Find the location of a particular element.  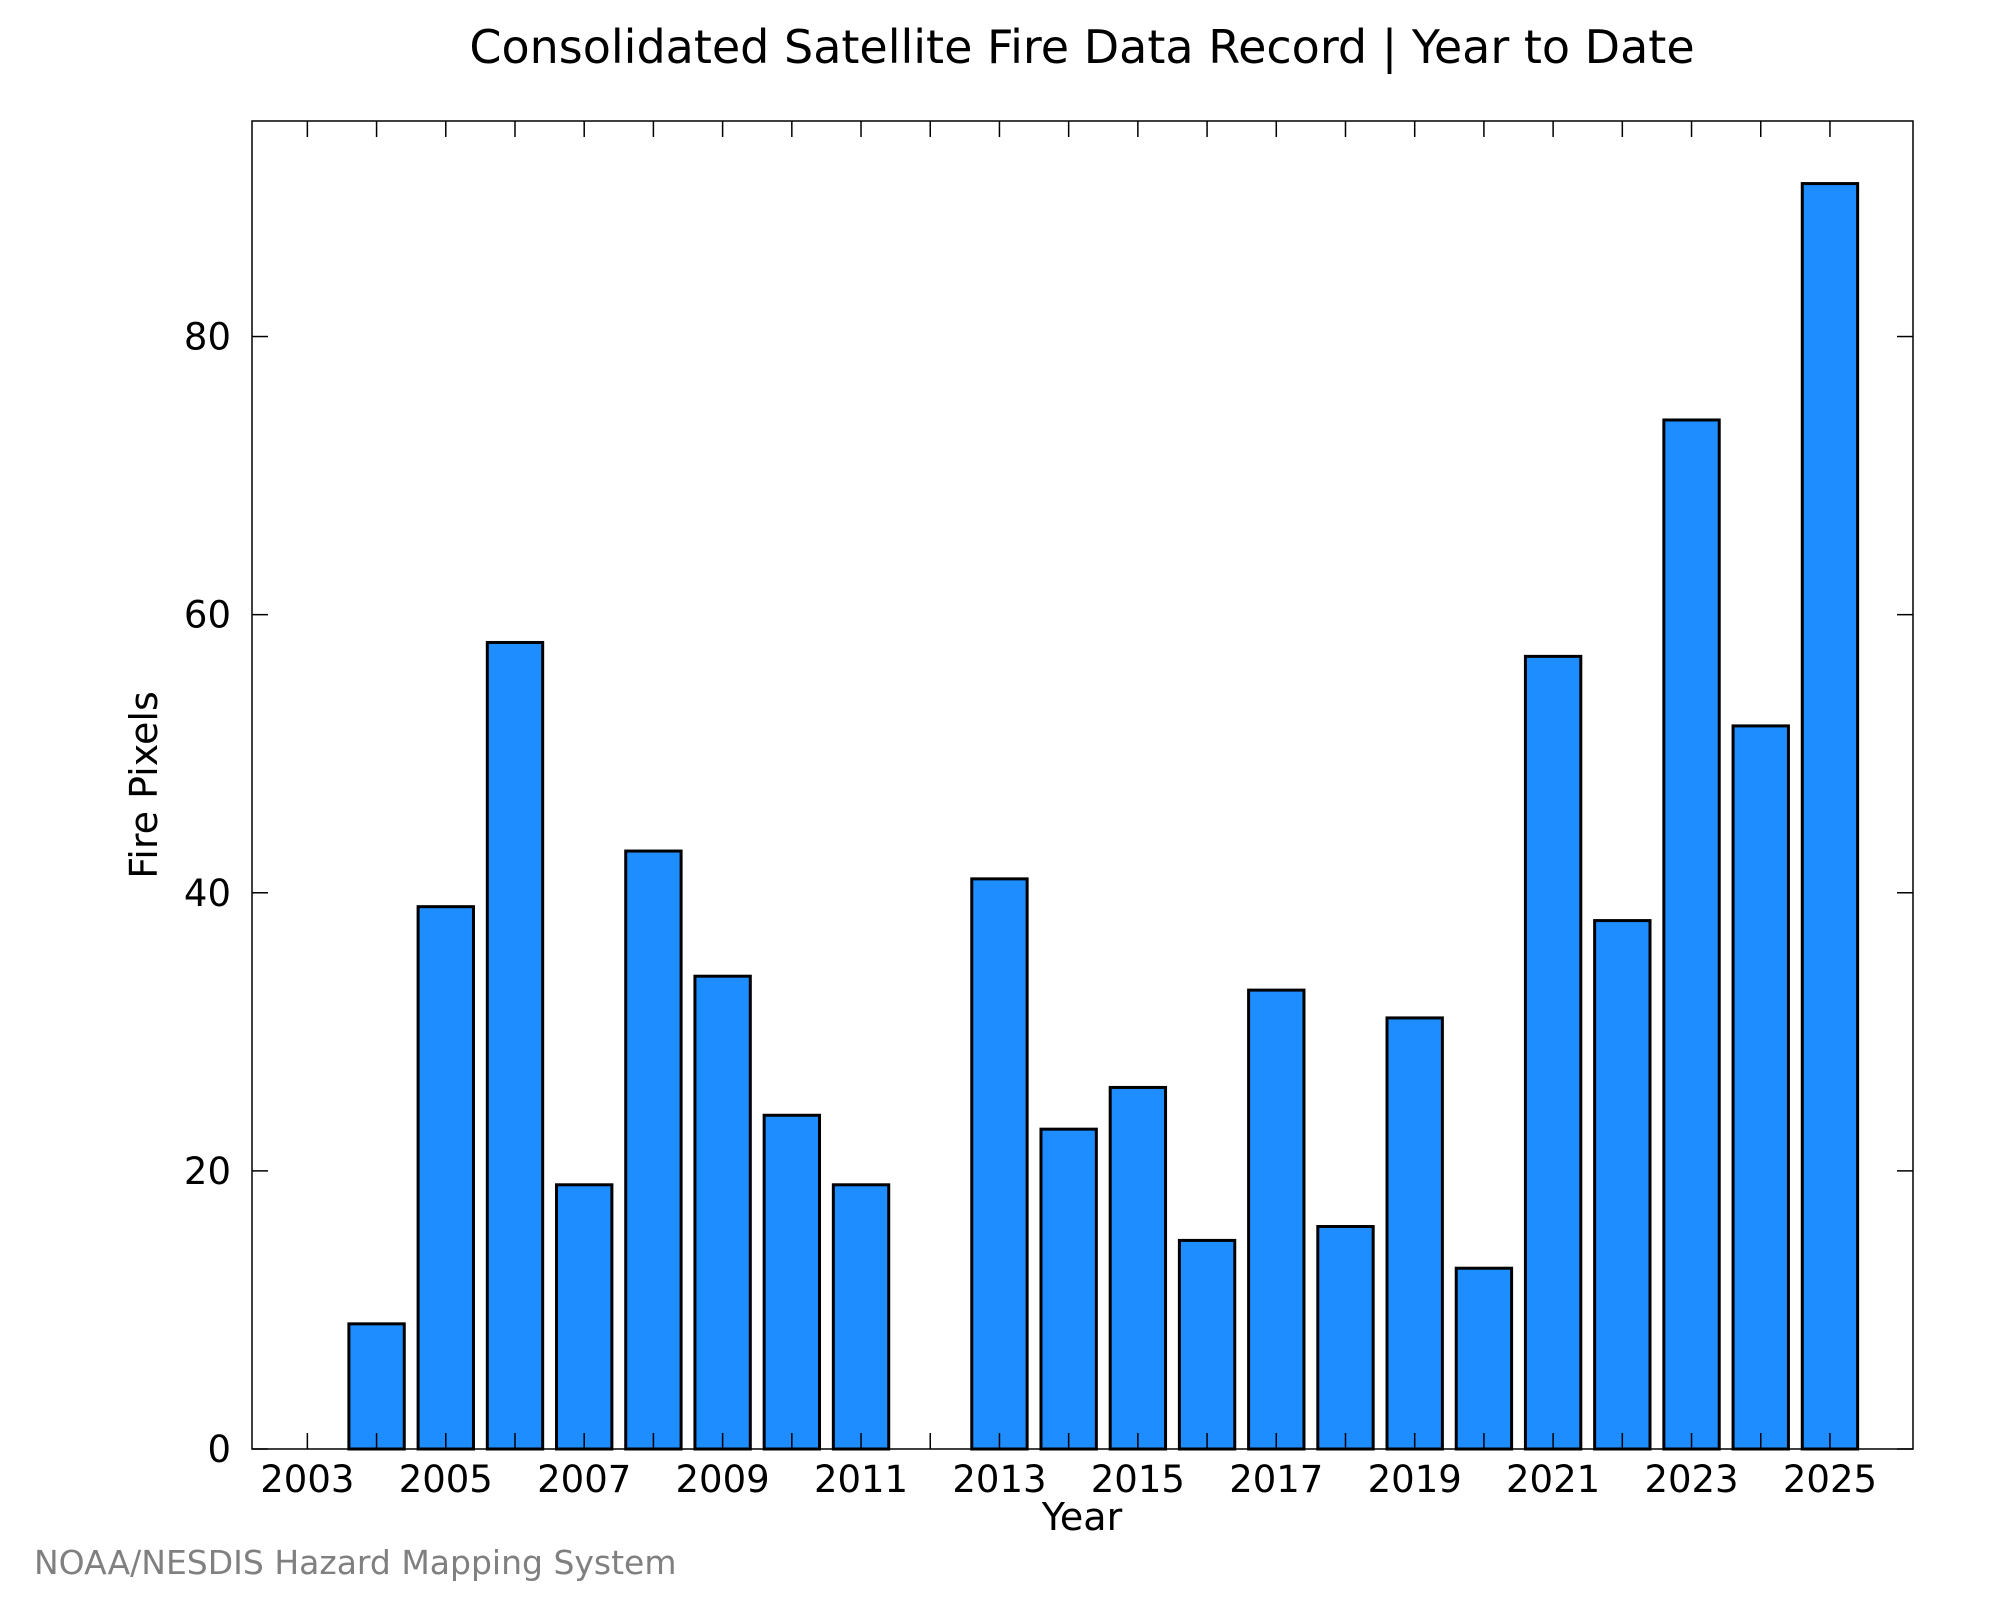

y-axis-label: Fire Pixels is located at coordinates (144, 785).